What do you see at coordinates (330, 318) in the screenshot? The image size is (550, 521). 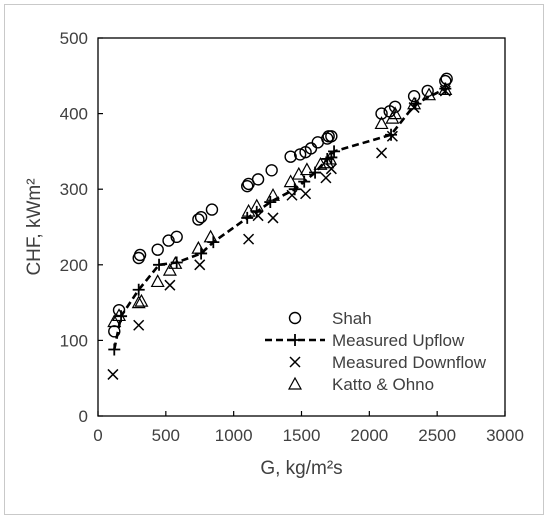 I see `legend-item-shah: Shah` at bounding box center [330, 318].